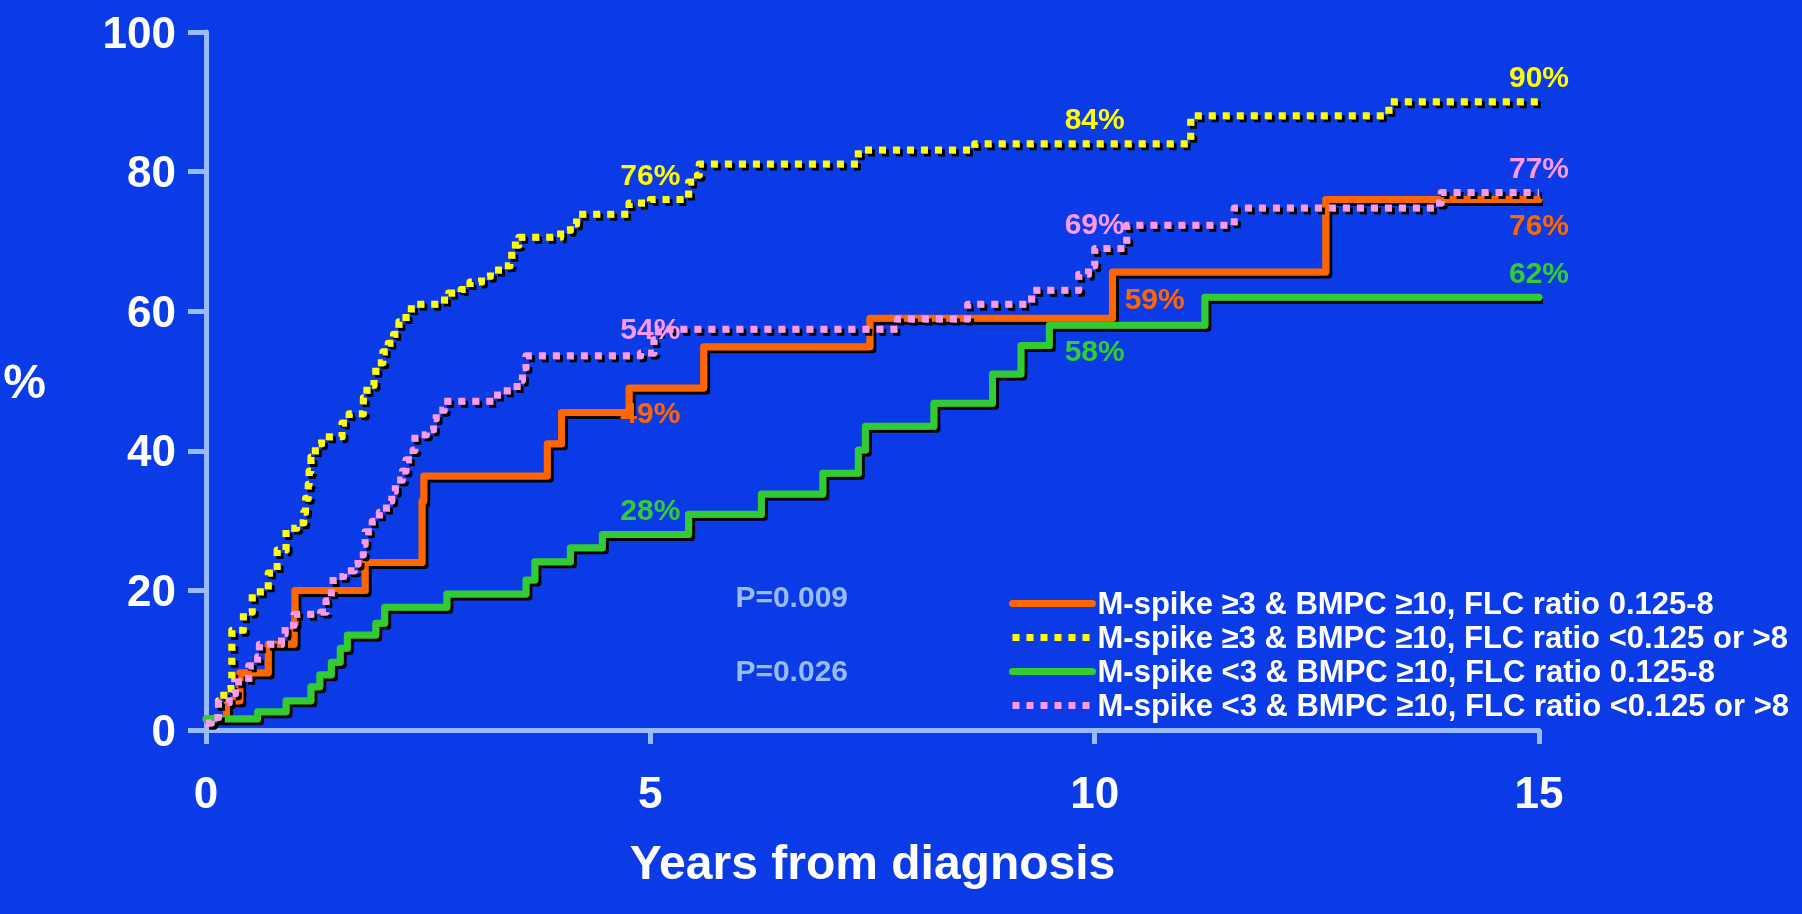 Image resolution: width=1802 pixels, height=914 pixels. Describe the element at coordinates (1539, 272) in the screenshot. I see `data-label: 62%` at that location.